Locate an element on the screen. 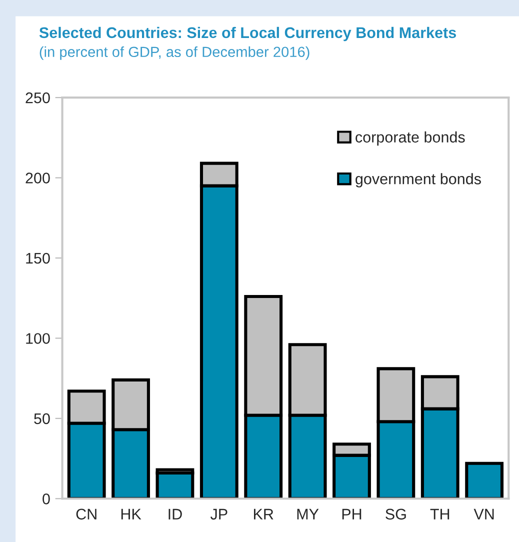  x-tick-label: MY is located at coordinates (308, 514).